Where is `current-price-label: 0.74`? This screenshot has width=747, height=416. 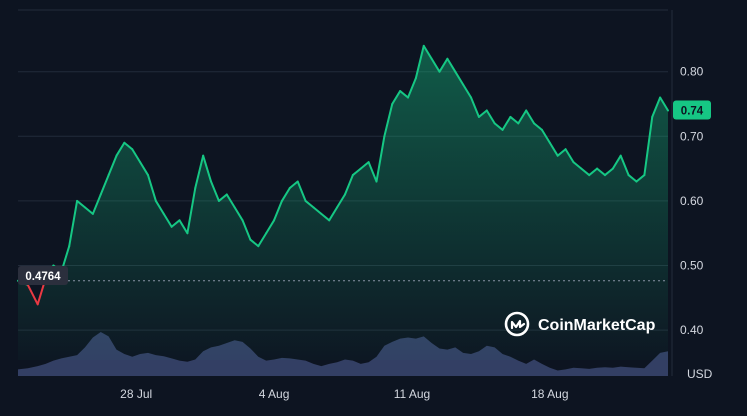
current-price-label: 0.74 is located at coordinates (692, 111).